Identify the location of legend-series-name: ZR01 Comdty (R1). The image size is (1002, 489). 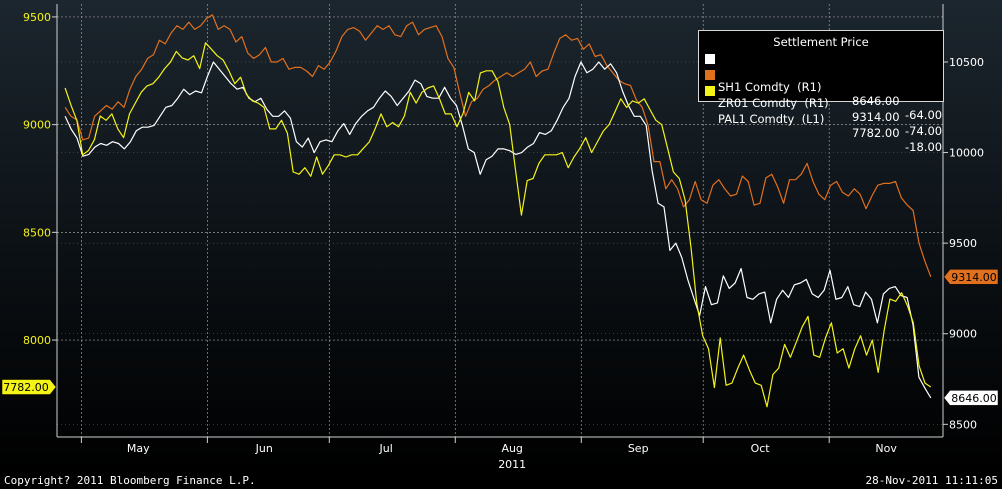
(773, 103).